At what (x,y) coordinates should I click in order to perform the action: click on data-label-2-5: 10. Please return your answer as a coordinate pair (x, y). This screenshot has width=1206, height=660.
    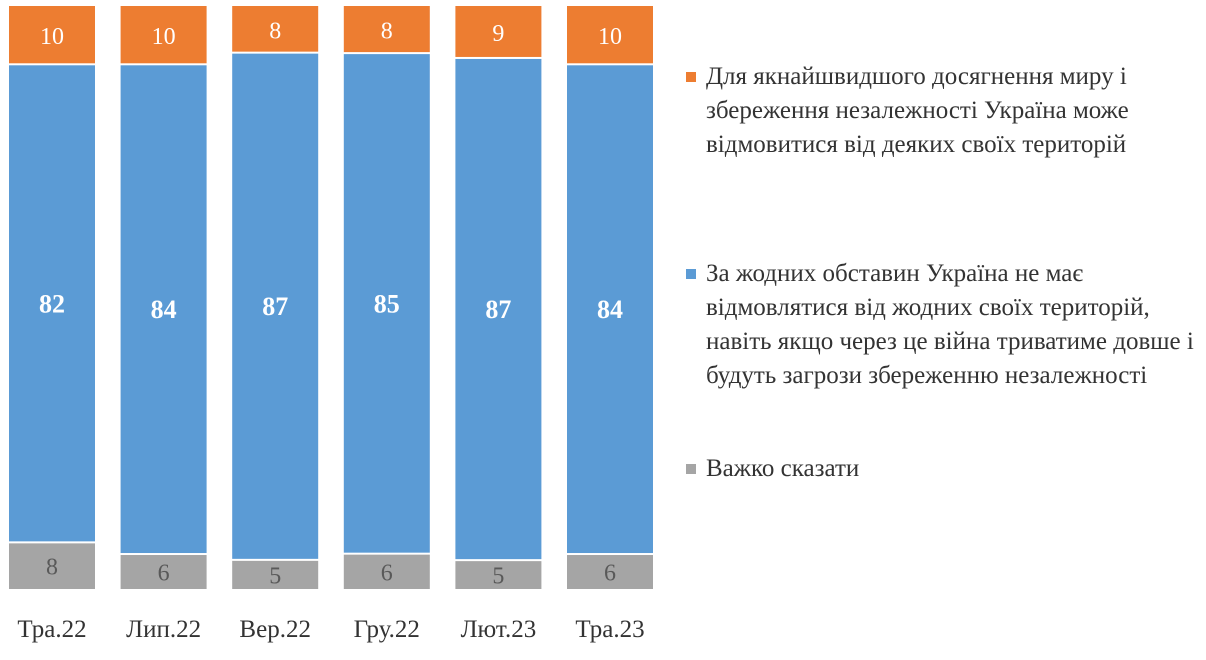
    Looking at the image, I should click on (610, 37).